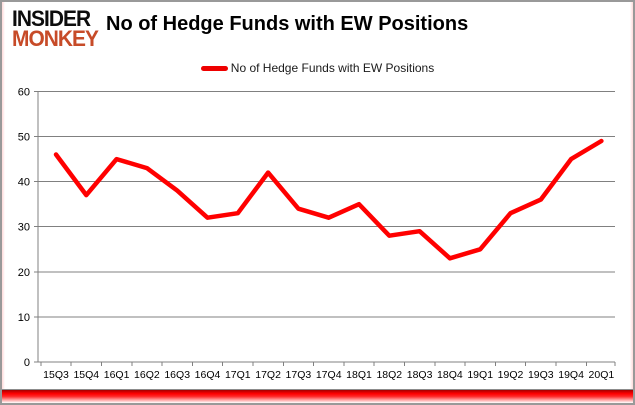  What do you see at coordinates (214, 68) in the screenshot?
I see `legend-line-swatch` at bounding box center [214, 68].